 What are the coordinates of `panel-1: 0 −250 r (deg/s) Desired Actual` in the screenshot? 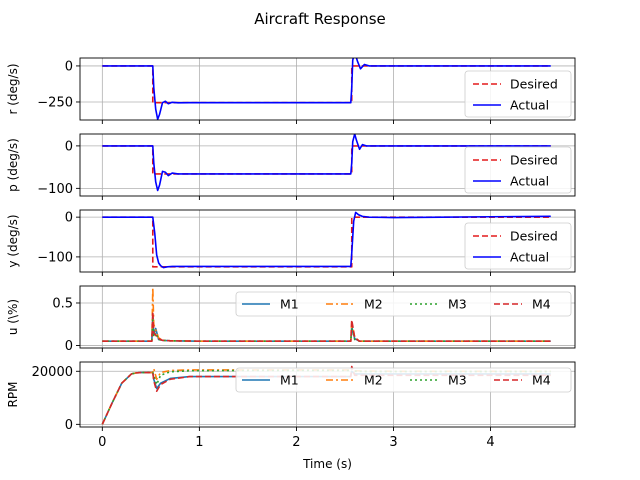 It's located at (291, 90).